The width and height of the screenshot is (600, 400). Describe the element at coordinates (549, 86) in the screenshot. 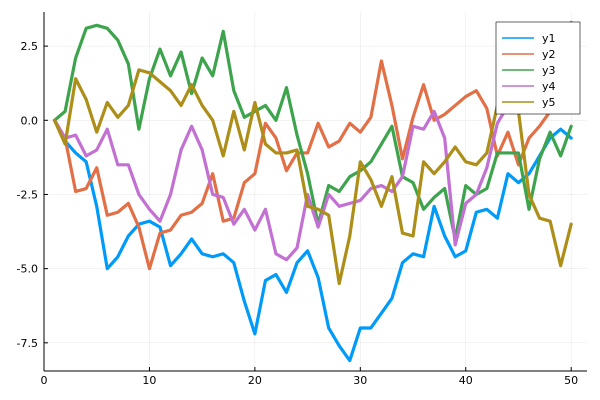

I see `legend-label-y4: y4` at that location.